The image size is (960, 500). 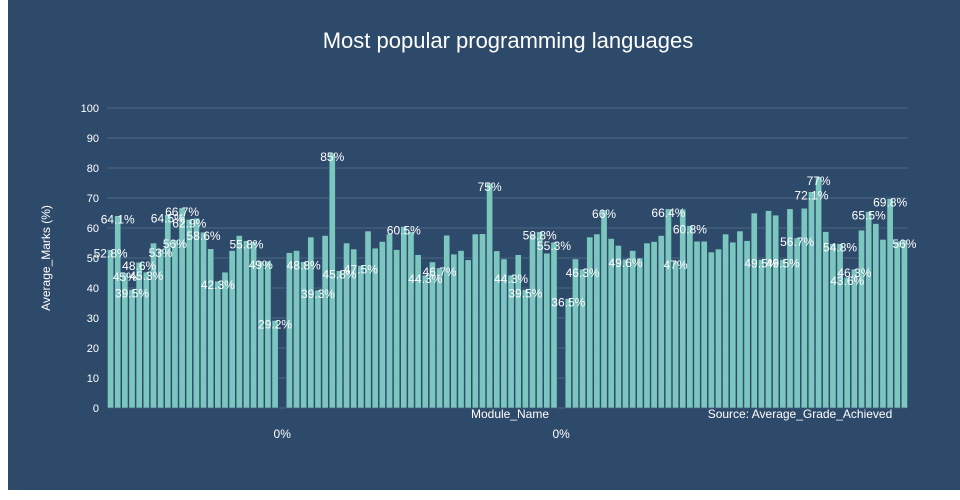 I want to click on data-label: 46.3%, so click(x=854, y=273).